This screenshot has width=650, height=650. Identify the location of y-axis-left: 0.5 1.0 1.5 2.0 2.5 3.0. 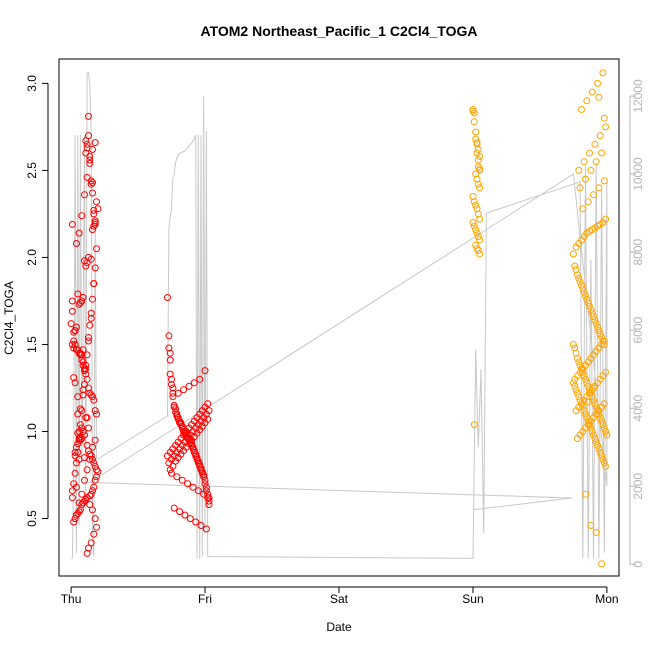
(37, 301).